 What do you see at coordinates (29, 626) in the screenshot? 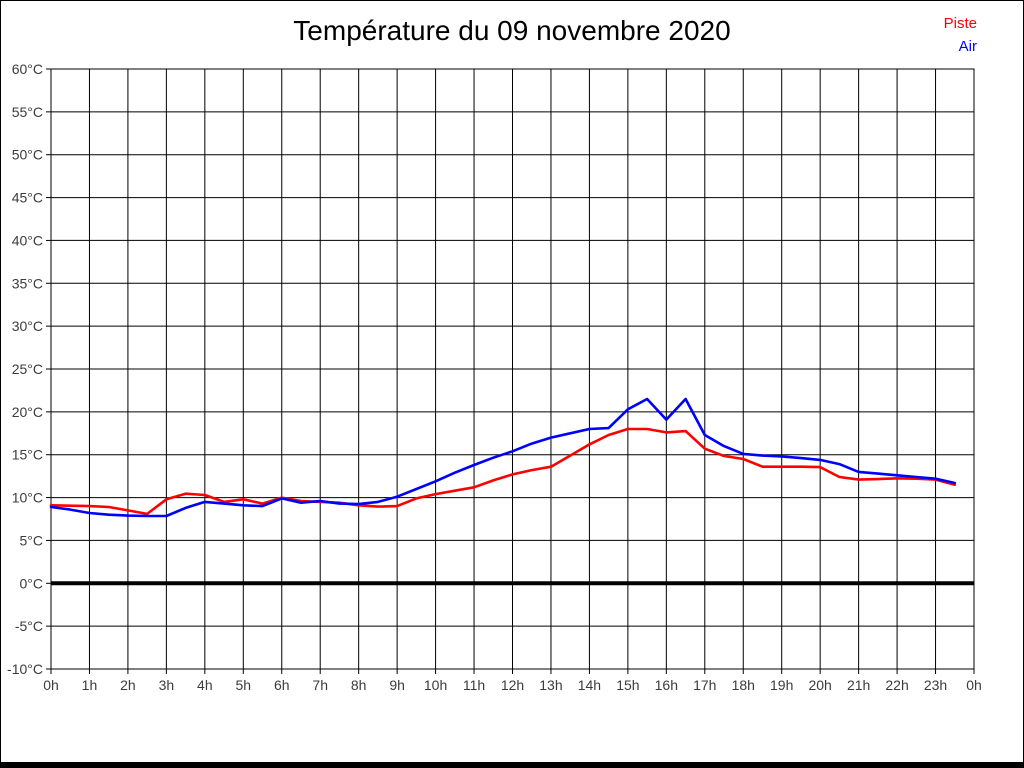
I see `svg-text: -5°C` at bounding box center [29, 626].